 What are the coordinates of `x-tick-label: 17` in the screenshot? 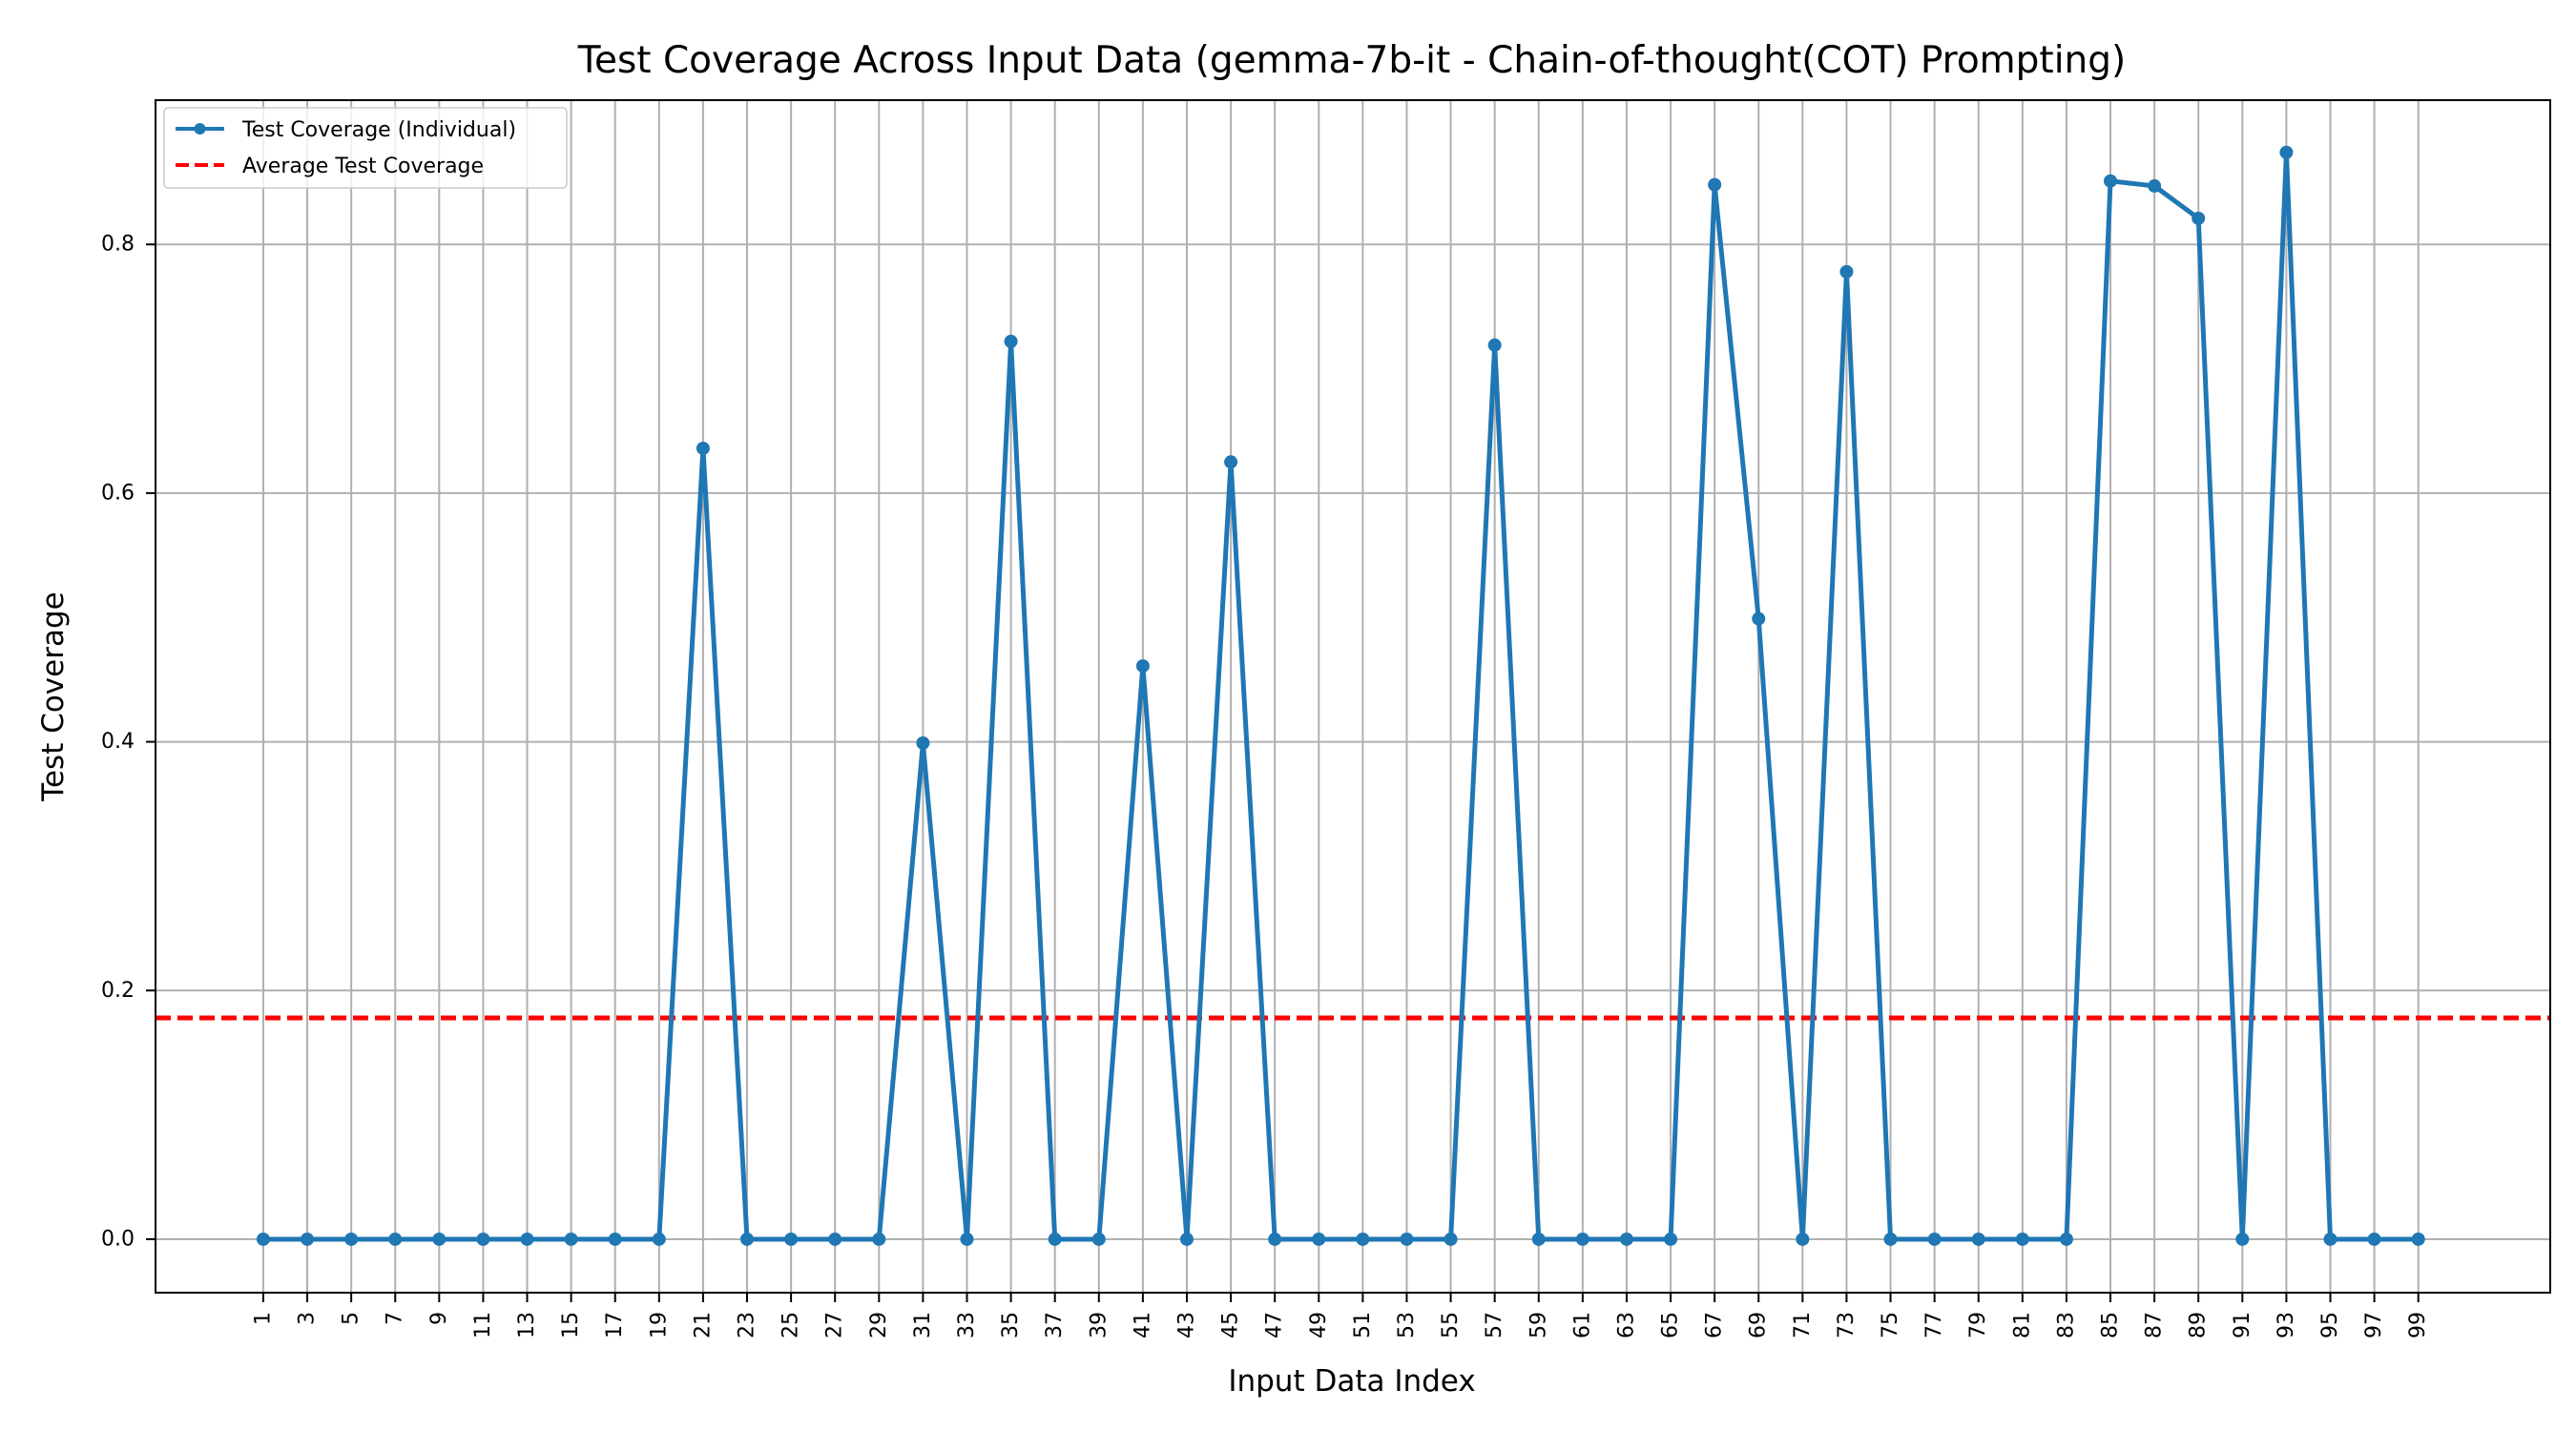 It's located at (615, 1325).